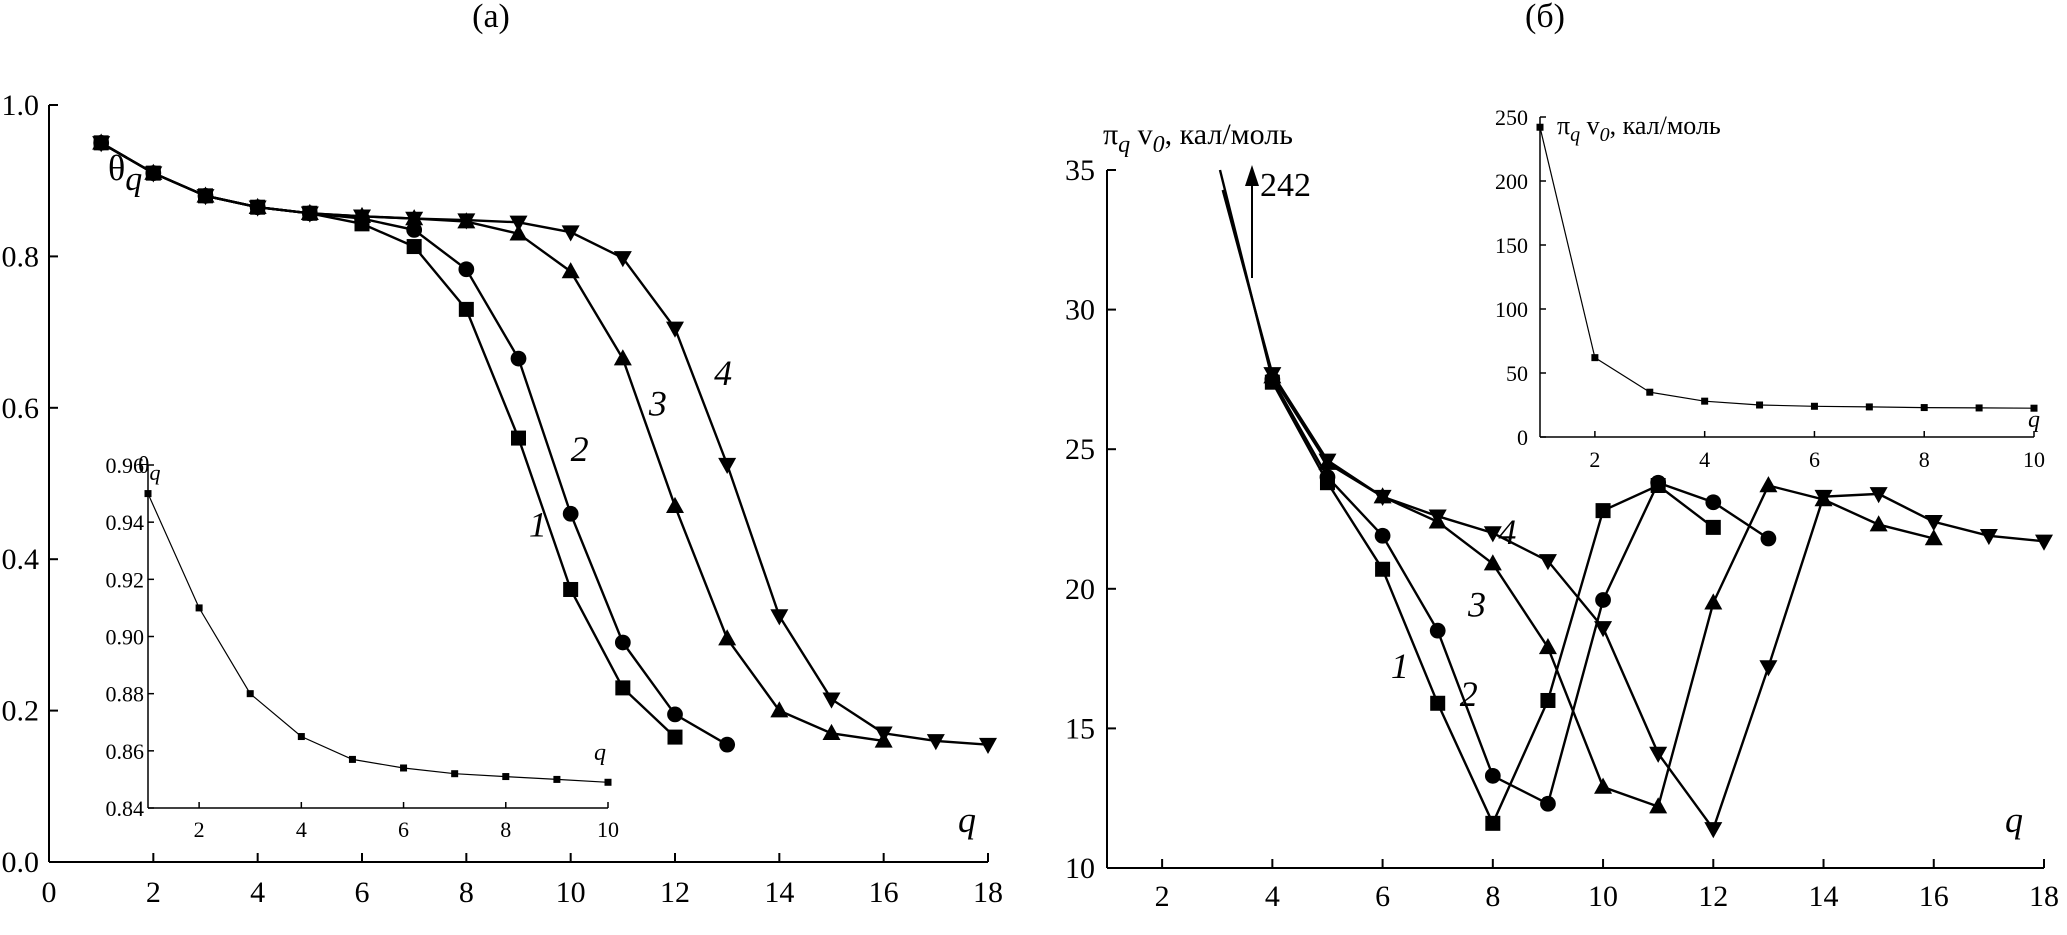  Describe the element at coordinates (967, 820) in the screenshot. I see `panel-a-xlabel: q` at that location.